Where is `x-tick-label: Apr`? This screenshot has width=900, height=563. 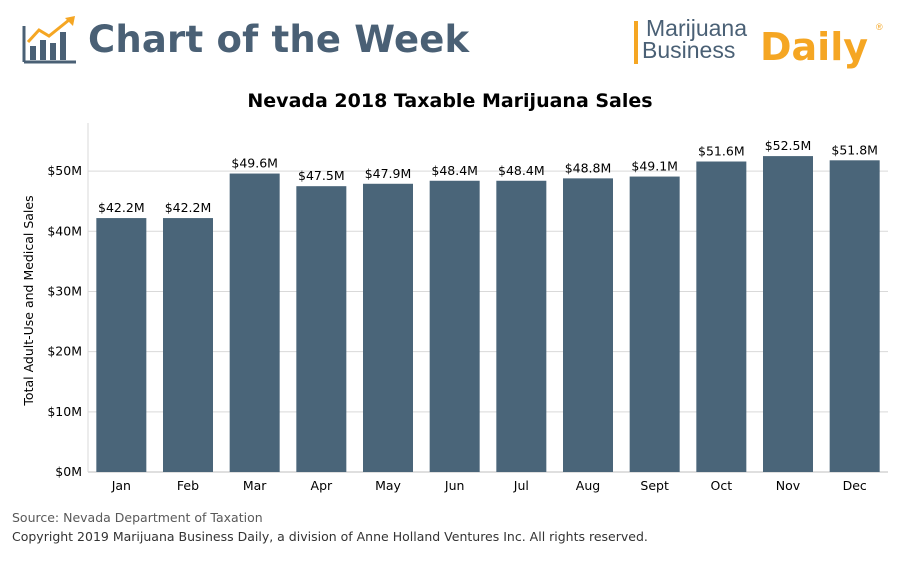
x-tick-label: Apr is located at coordinates (322, 485).